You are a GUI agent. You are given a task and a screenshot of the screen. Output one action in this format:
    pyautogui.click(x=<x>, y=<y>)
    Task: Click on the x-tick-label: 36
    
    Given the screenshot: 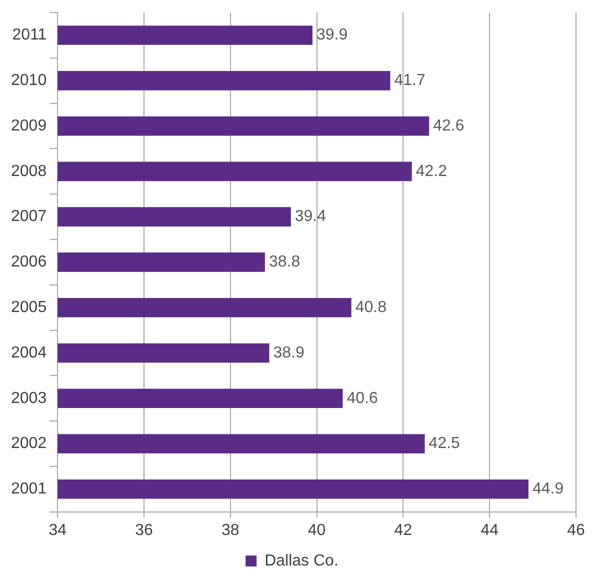 What is the action you would take?
    pyautogui.click(x=144, y=530)
    